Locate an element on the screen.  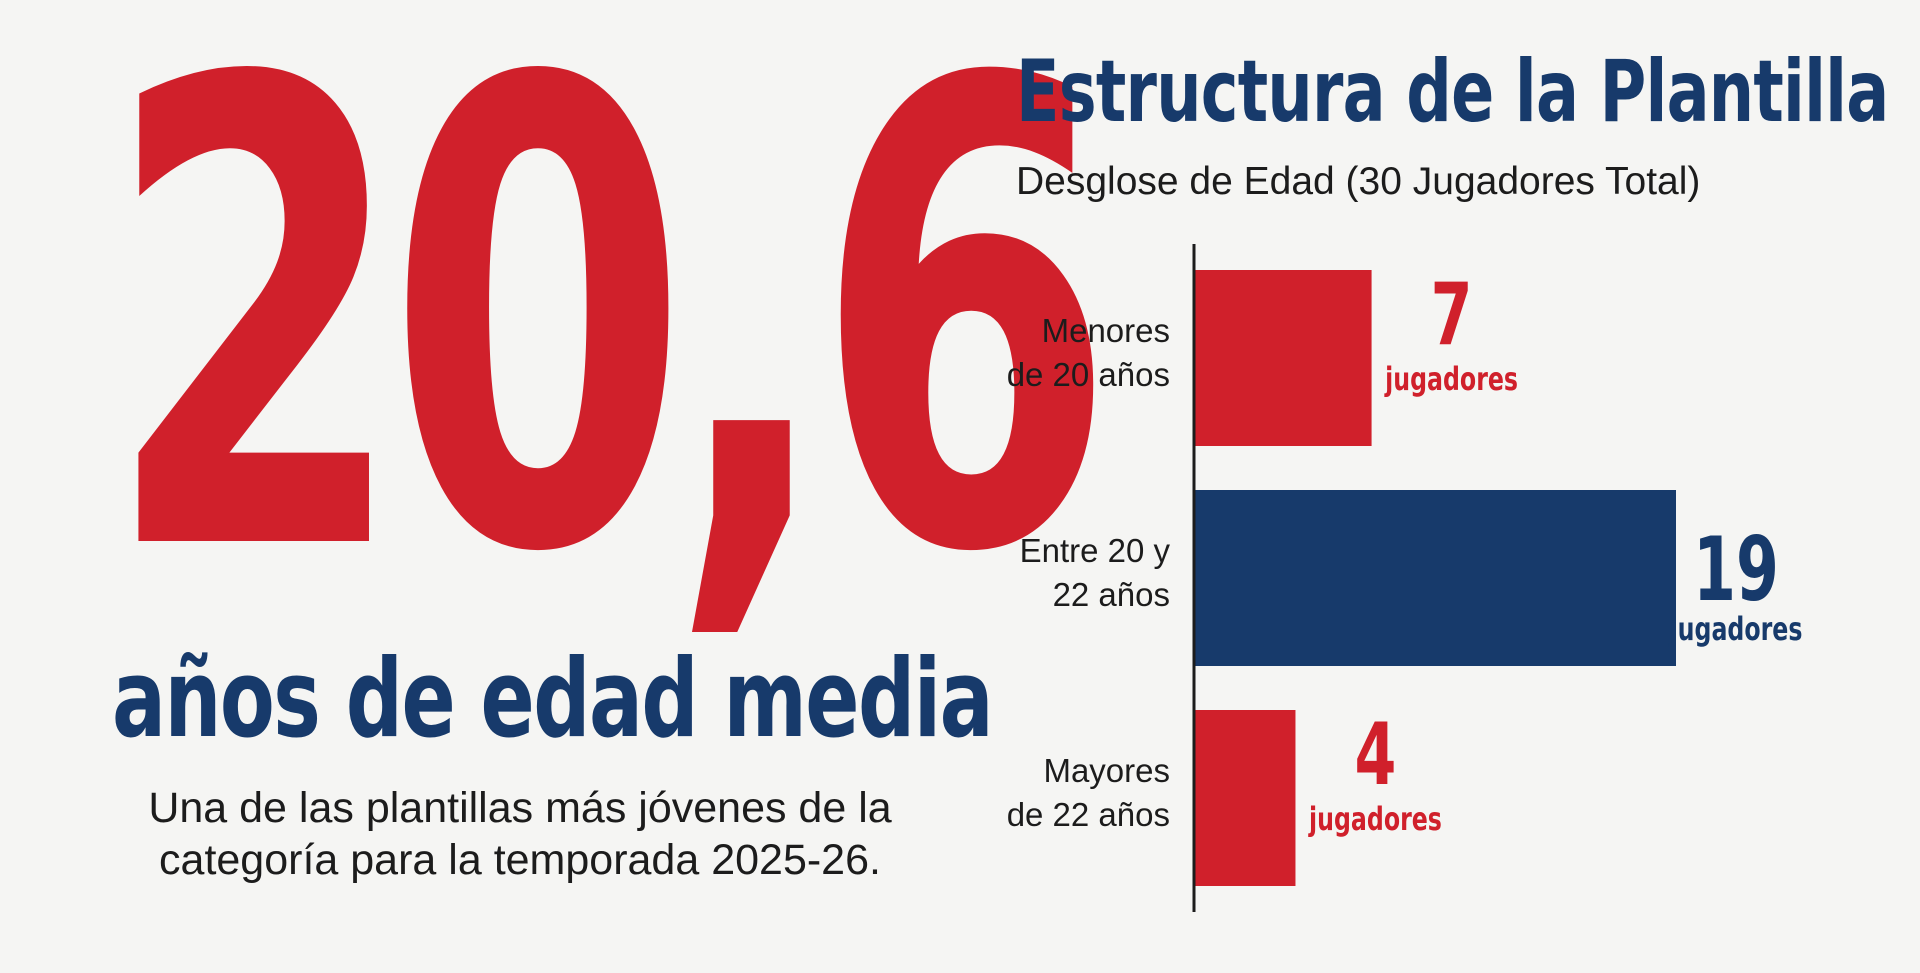
value-label-2: 4 is located at coordinates (1376, 754).